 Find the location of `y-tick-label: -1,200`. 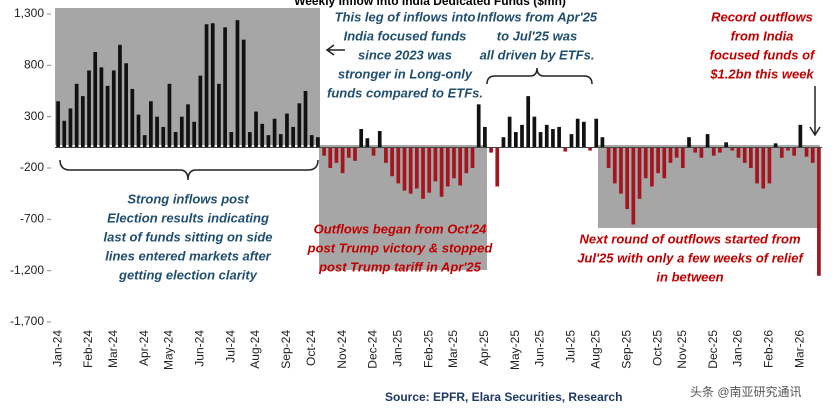

y-tick-label: -1,200 is located at coordinates (27, 270).